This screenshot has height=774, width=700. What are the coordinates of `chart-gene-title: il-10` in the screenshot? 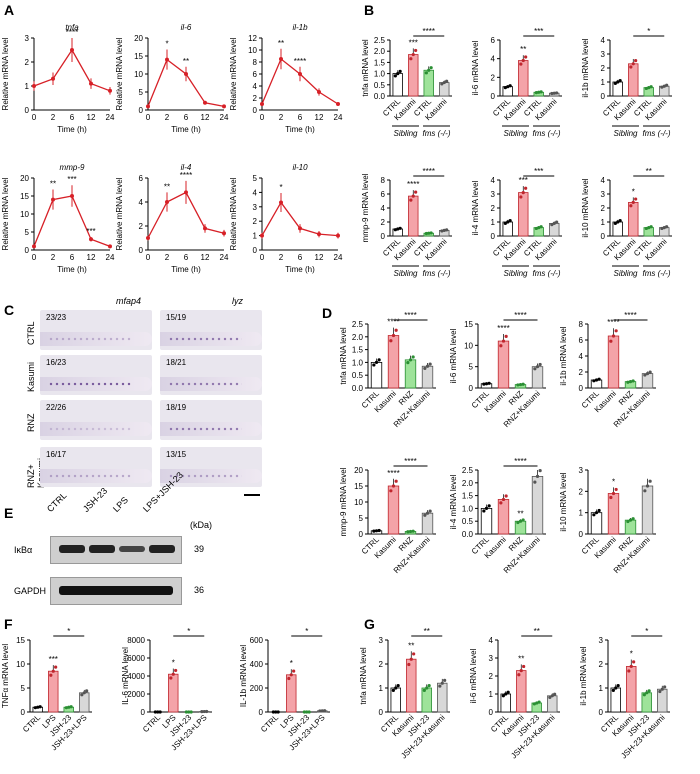 It's located at (300, 167).